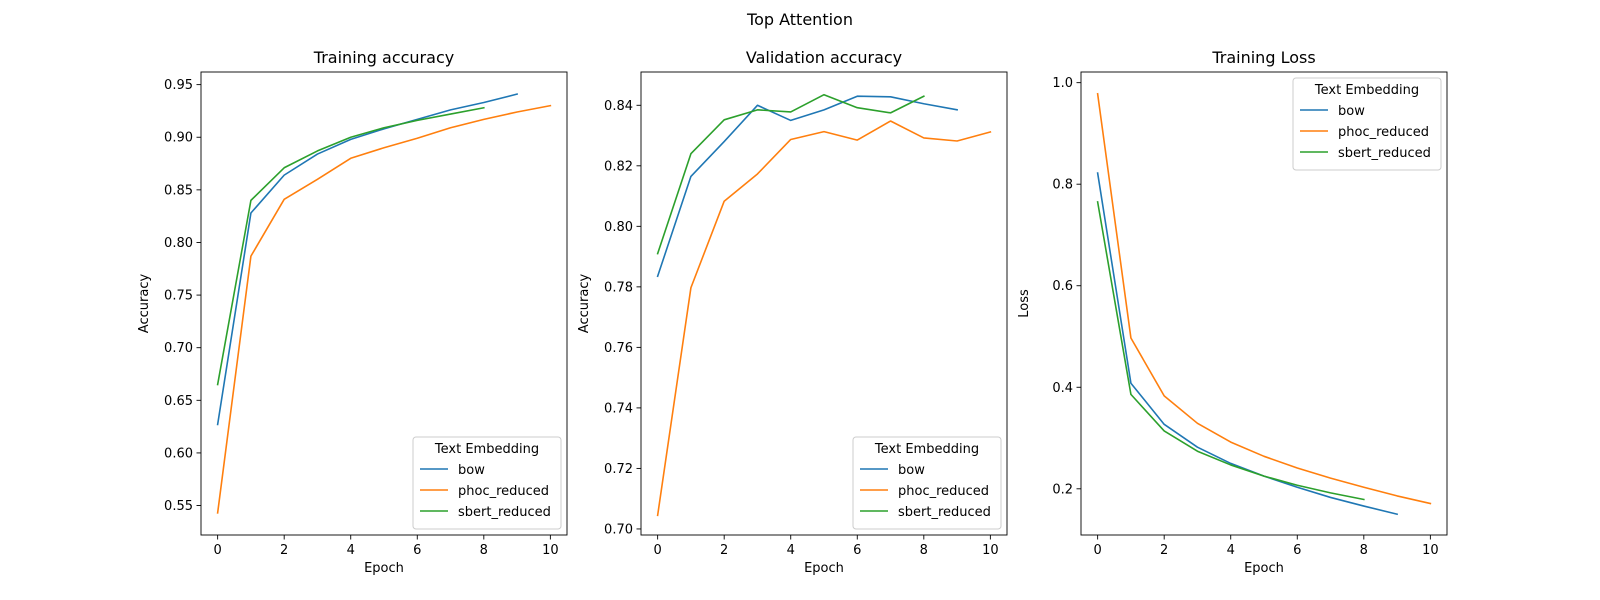 The height and width of the screenshot is (600, 1600). I want to click on chart-title: Validation accuracy, so click(824, 57).